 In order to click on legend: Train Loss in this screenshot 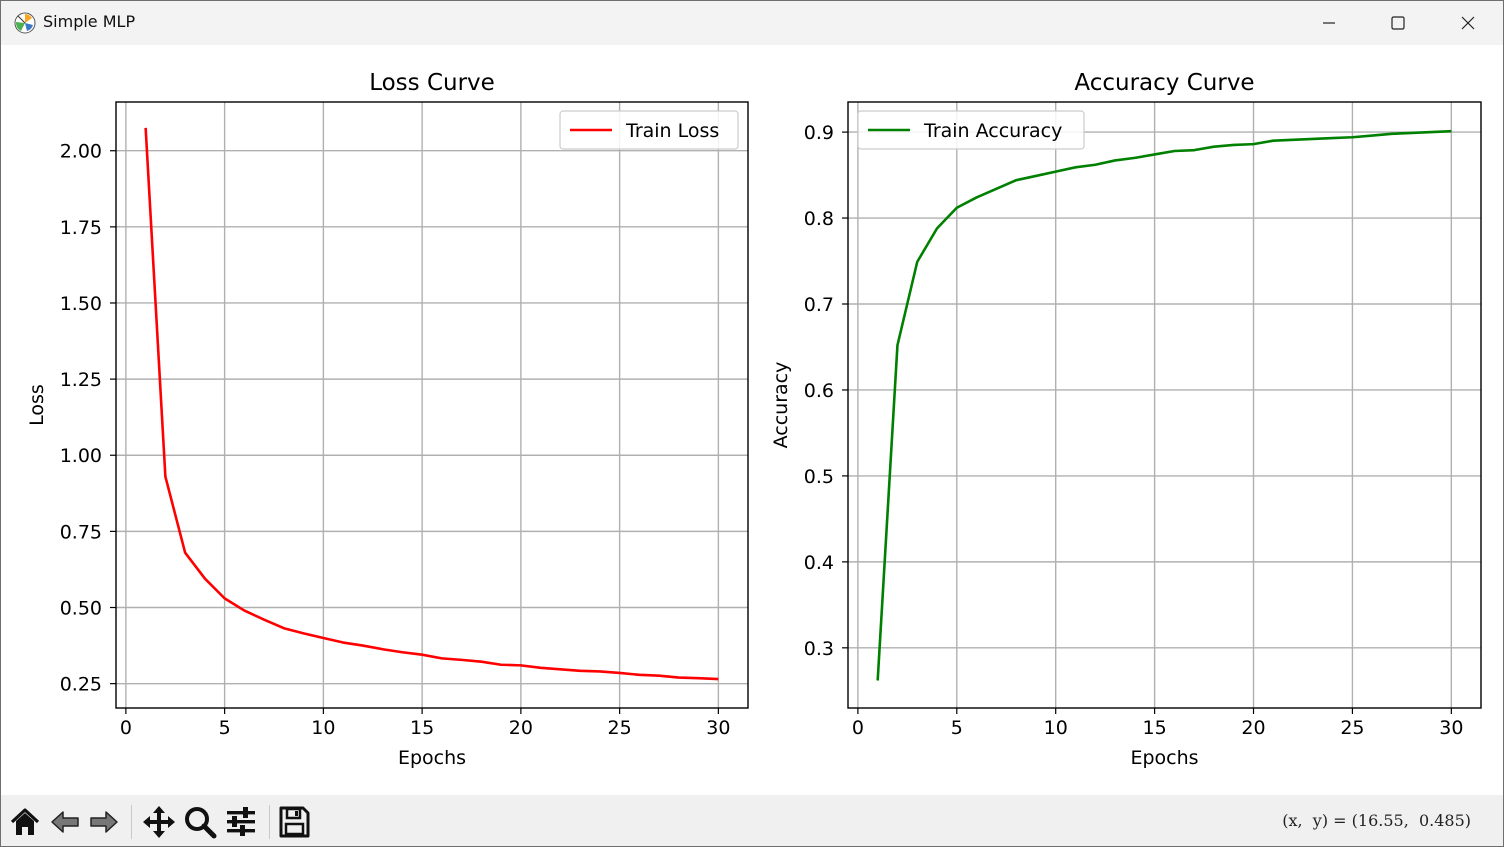, I will do `click(649, 130)`.